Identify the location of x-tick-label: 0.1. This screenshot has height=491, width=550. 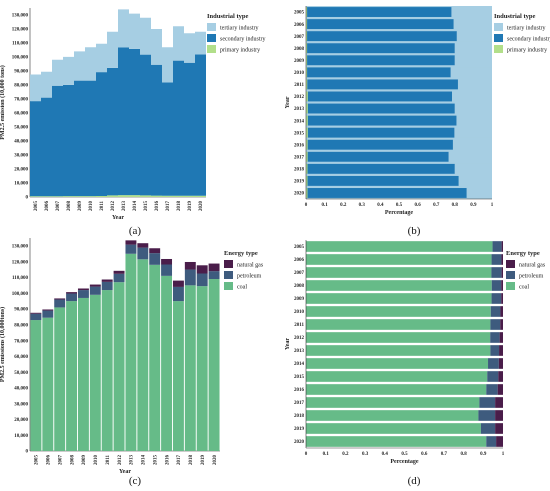
(324, 205).